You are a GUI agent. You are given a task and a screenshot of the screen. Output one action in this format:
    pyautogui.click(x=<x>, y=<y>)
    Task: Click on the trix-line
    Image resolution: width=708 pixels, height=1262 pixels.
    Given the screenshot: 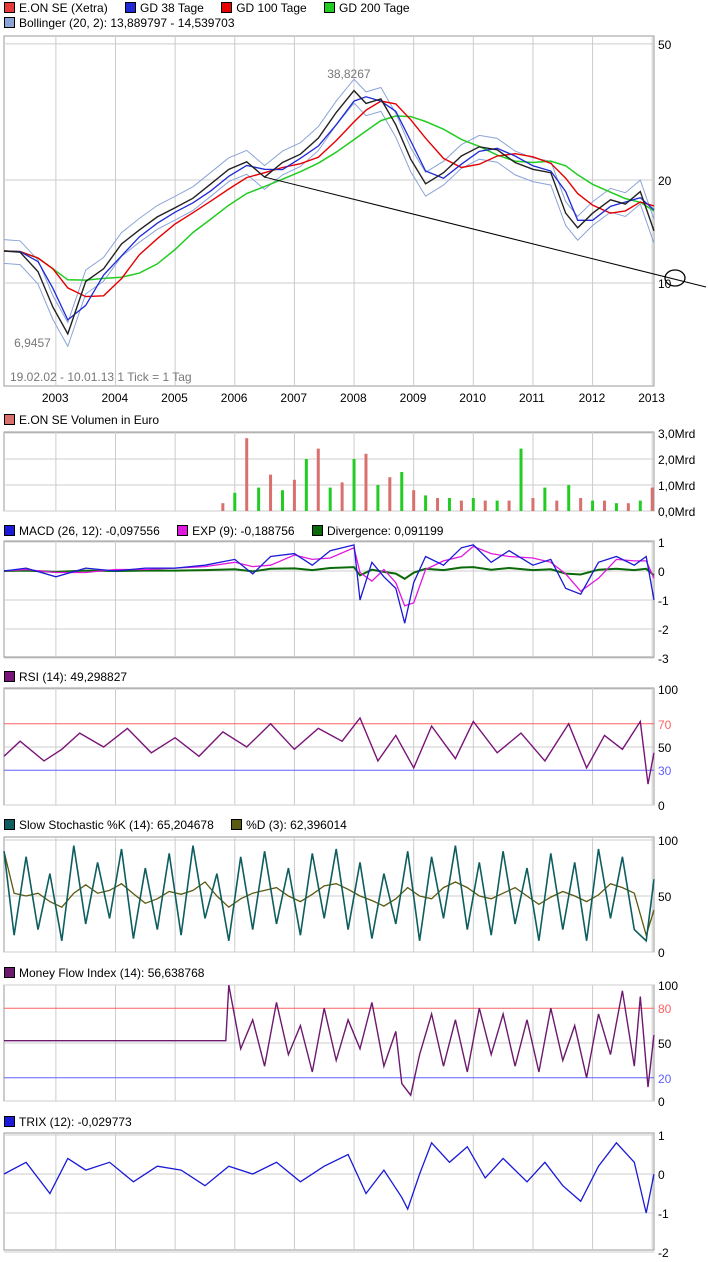 What is the action you would take?
    pyautogui.click(x=329, y=1177)
    